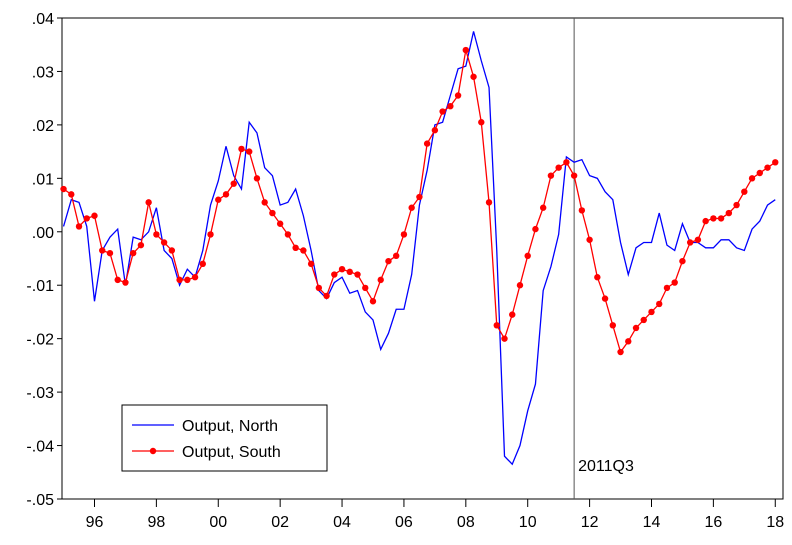 The width and height of the screenshot is (792, 545). I want to click on legend: Output, North Output, South, so click(224, 438).